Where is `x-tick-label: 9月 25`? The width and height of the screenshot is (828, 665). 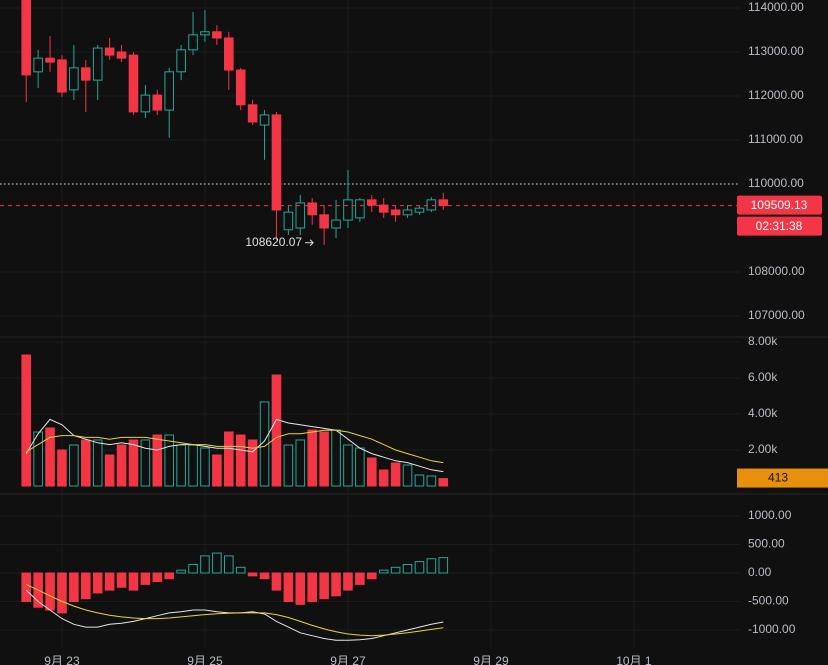 x-tick-label: 9月 25 is located at coordinates (205, 659).